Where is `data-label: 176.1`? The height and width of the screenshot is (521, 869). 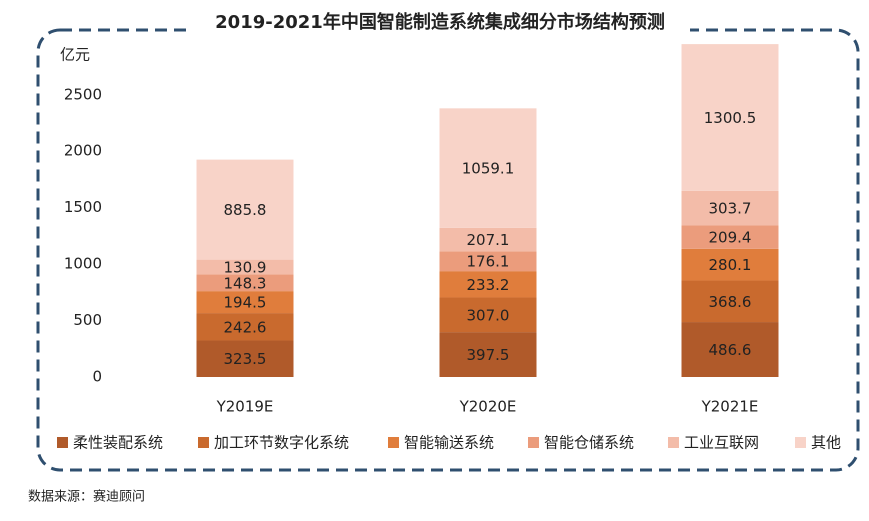 data-label: 176.1 is located at coordinates (488, 262).